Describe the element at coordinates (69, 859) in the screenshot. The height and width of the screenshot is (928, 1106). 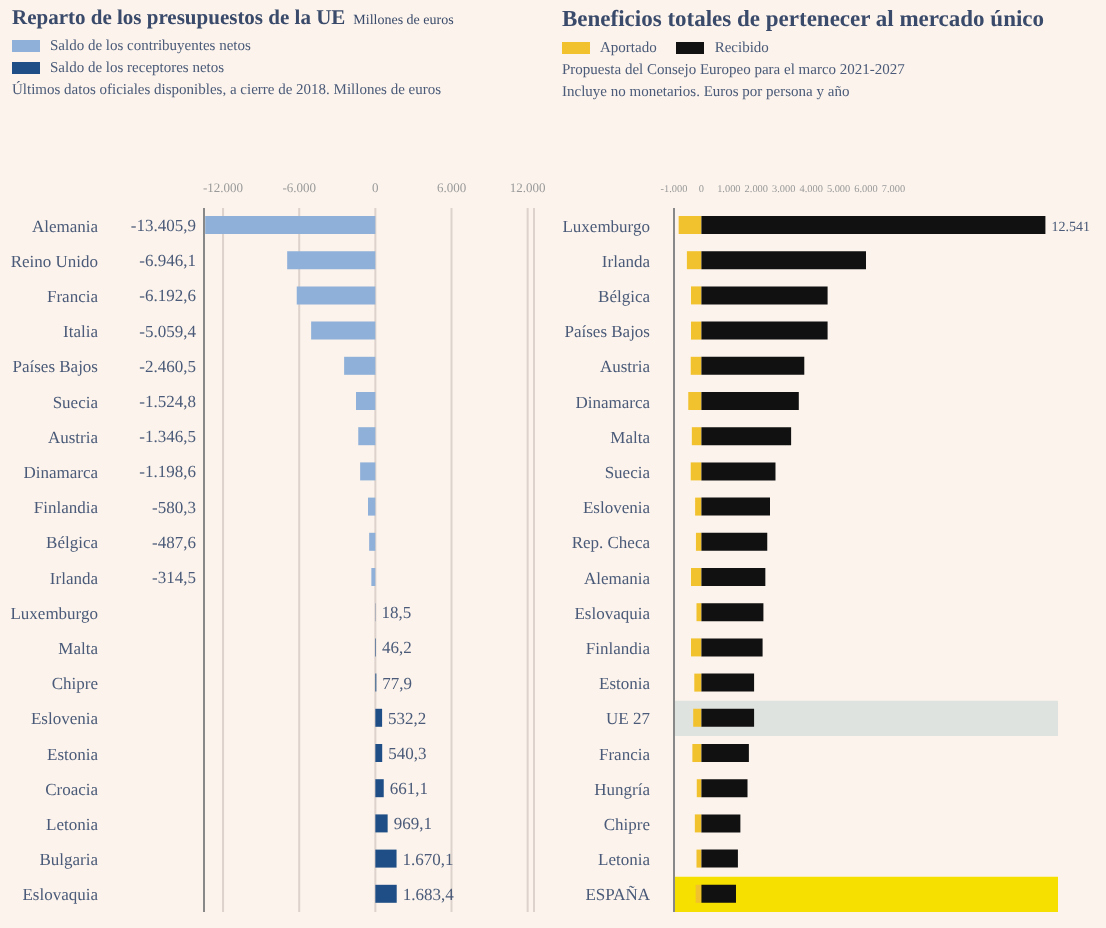
I see `y-tick-label: Bulgaria` at that location.